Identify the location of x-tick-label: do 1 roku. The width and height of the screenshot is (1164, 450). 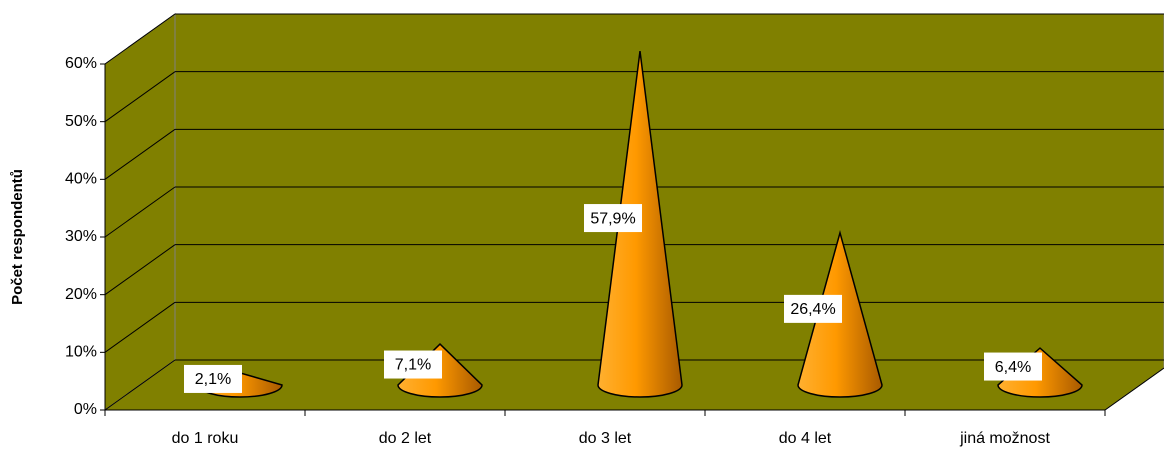
(205, 438).